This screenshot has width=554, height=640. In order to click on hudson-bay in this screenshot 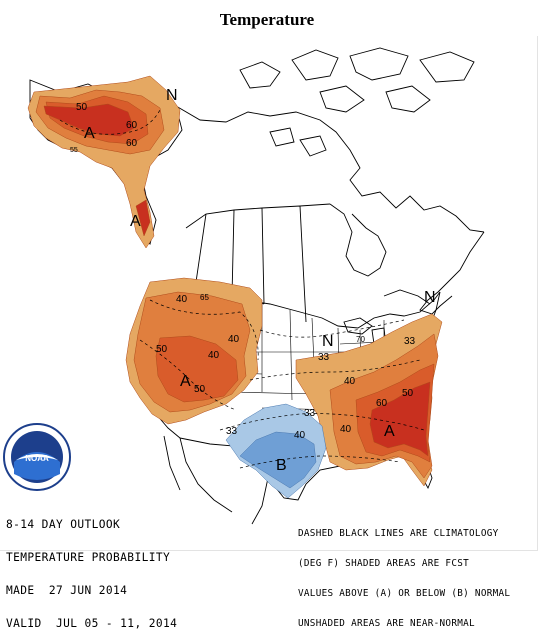, I will do `click(358, 240)`.